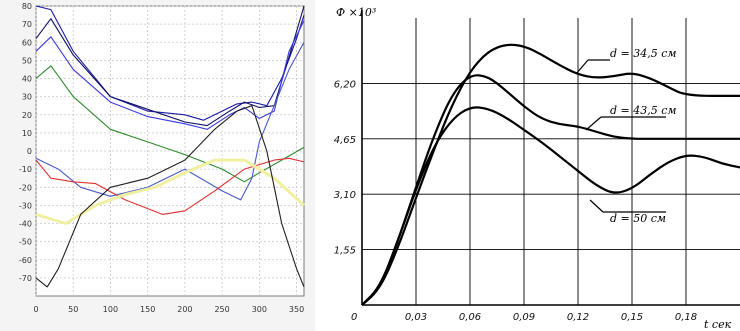 Image resolution: width=740 pixels, height=331 pixels. Describe the element at coordinates (27, 97) in the screenshot. I see `left-y-tick-label: 30` at that location.